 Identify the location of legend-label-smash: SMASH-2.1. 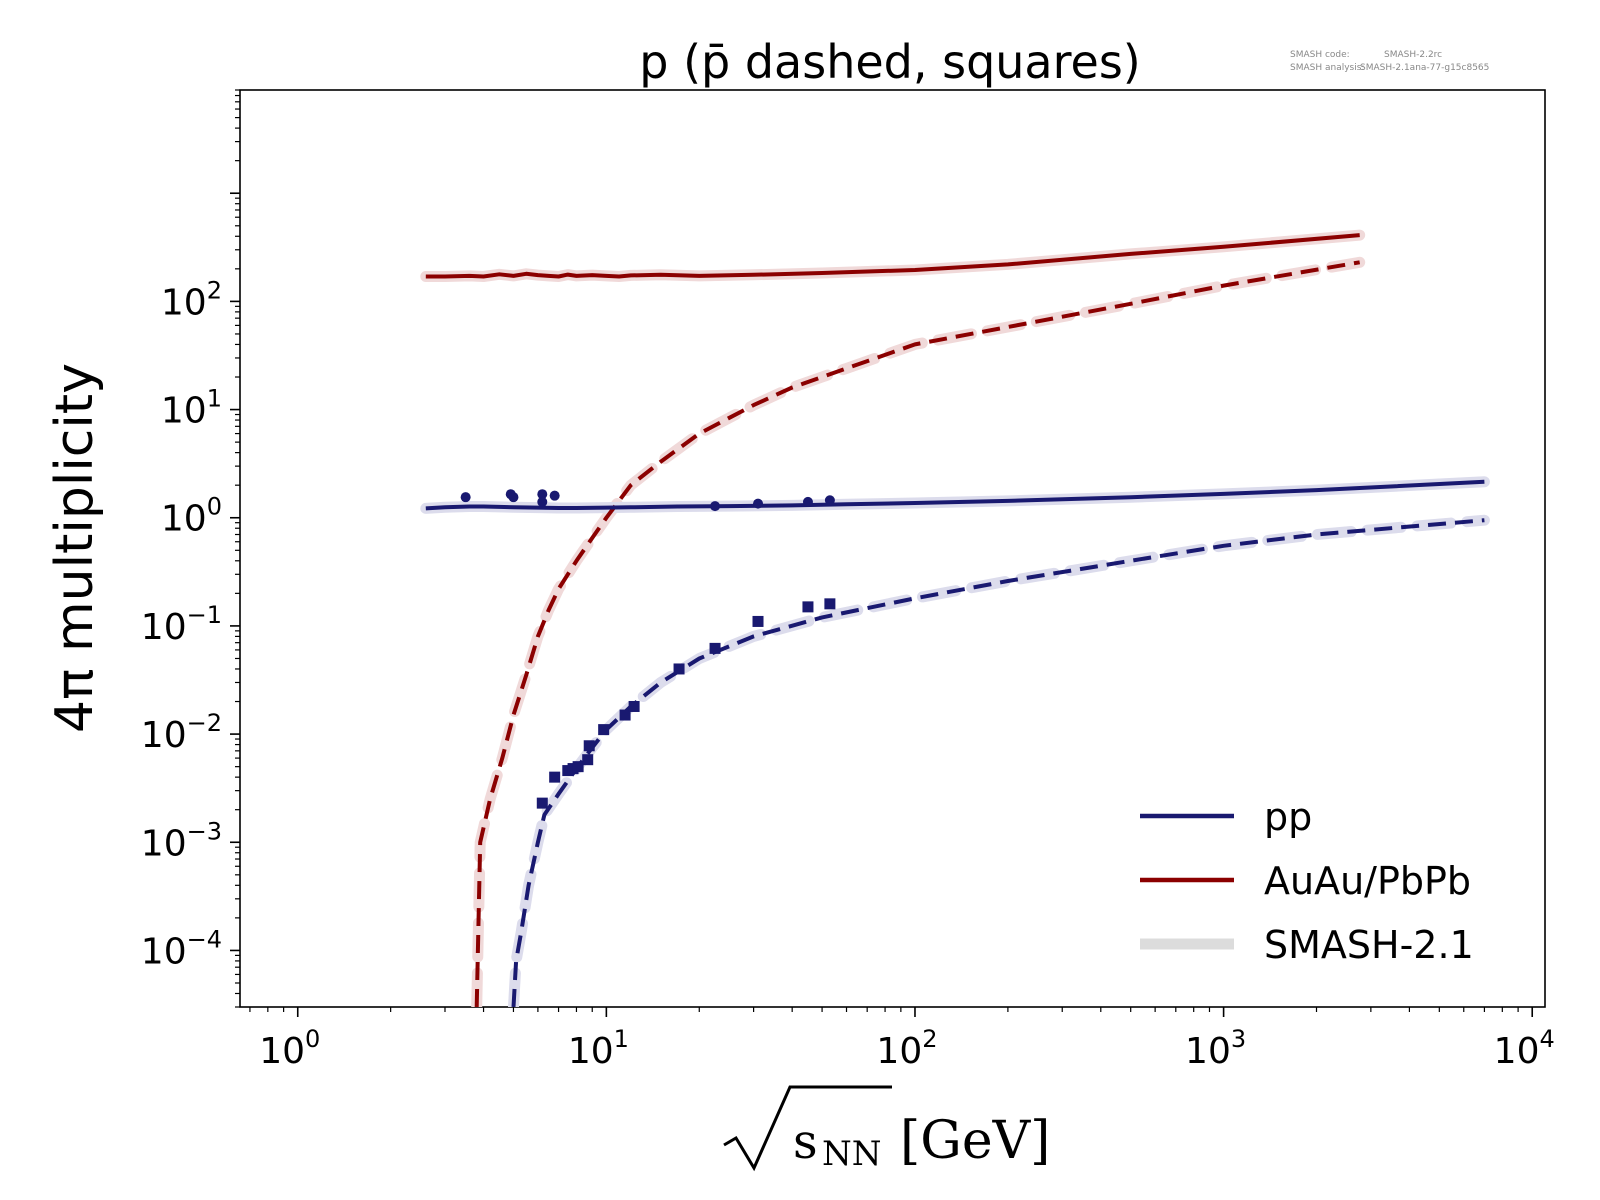
(1369, 945).